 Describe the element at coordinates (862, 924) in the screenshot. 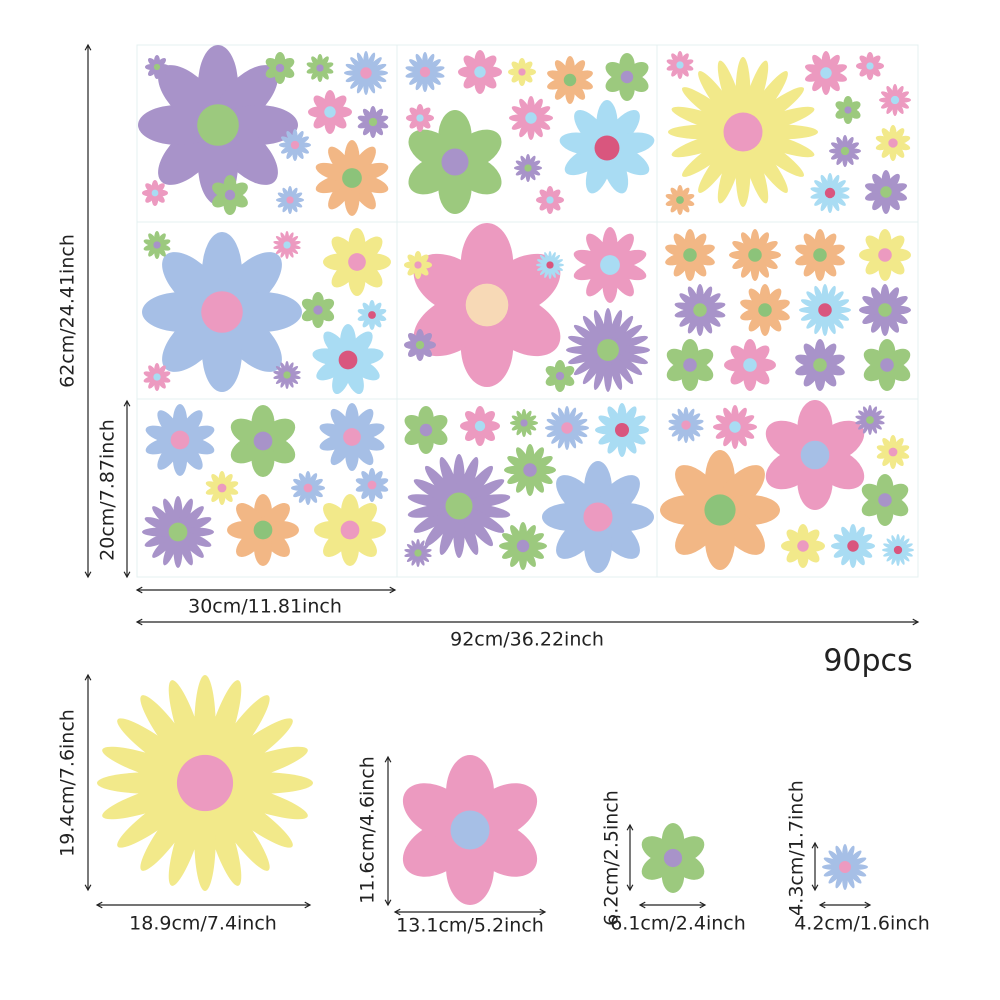

I see `dimension-label: 4.2cm/1.6inch` at that location.